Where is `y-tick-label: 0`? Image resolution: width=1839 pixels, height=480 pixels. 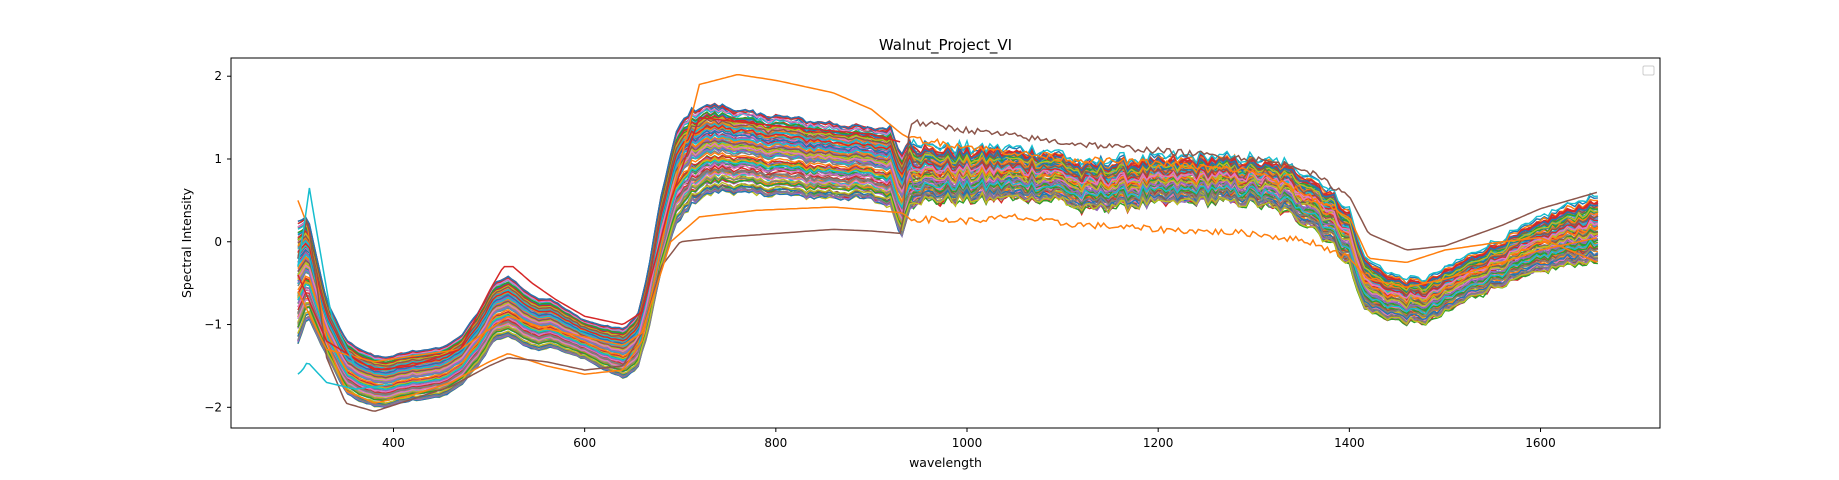
y-tick-label: 0 is located at coordinates (218, 242).